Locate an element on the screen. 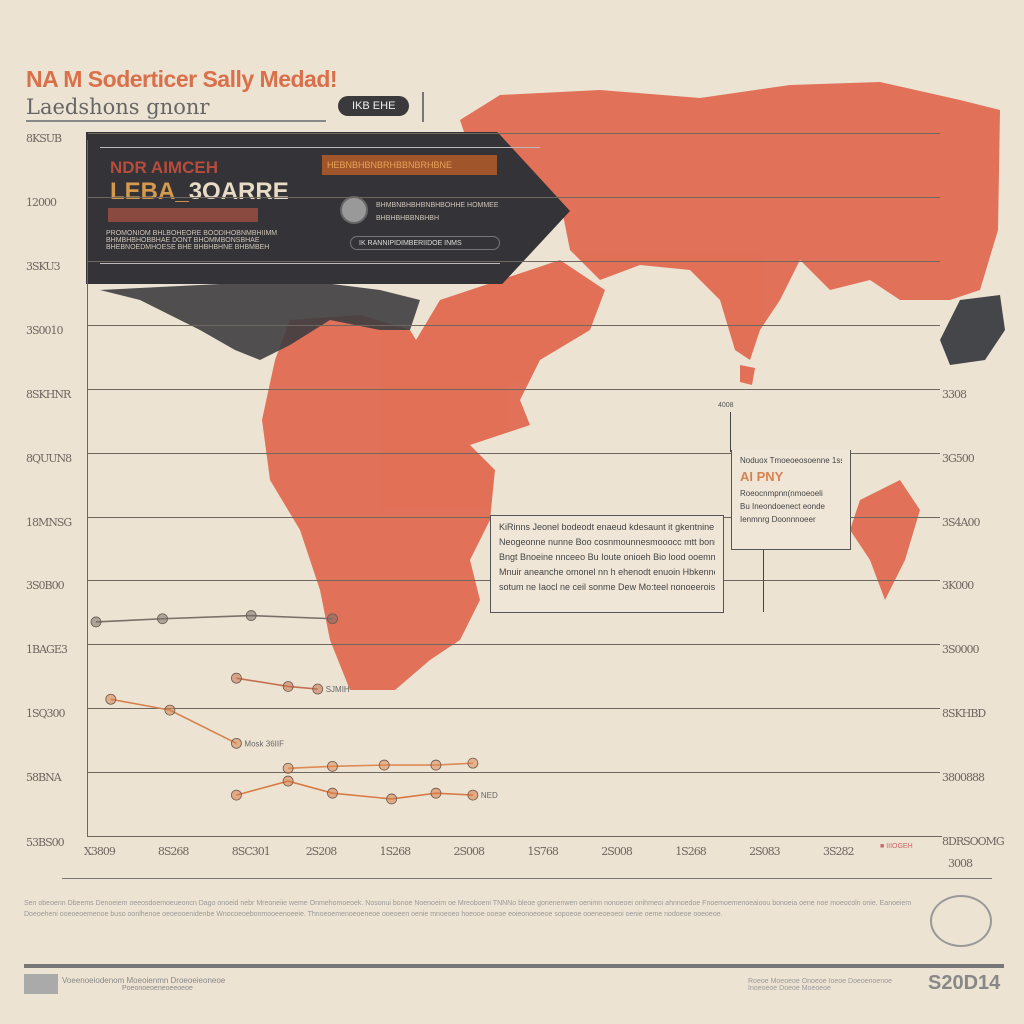  data-label: SJMIH is located at coordinates (338, 689).